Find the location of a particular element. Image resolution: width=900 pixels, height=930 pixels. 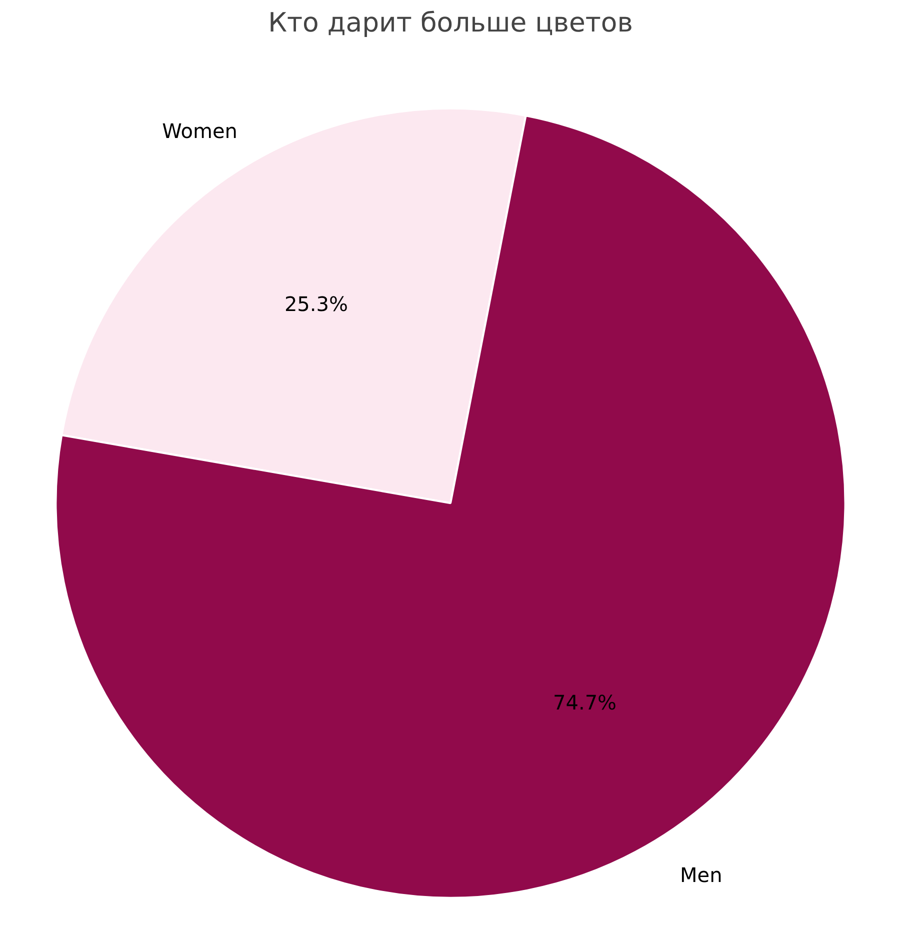

data-label: 25.3% is located at coordinates (316, 304).